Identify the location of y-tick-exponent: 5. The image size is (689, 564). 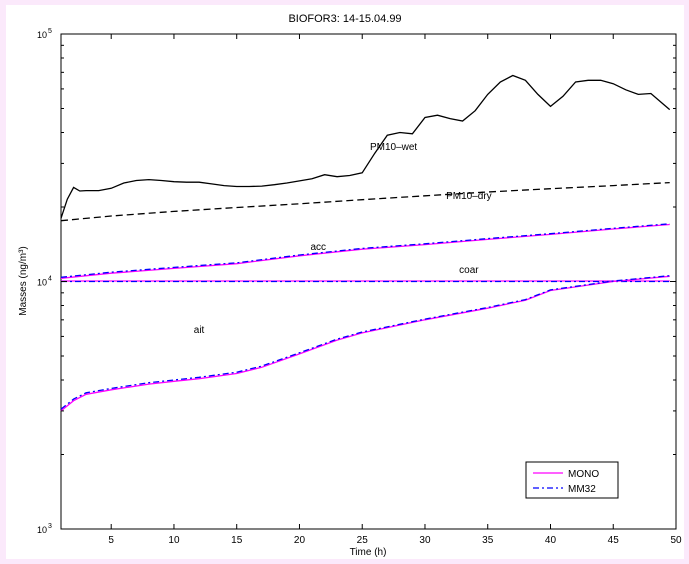
(50, 31).